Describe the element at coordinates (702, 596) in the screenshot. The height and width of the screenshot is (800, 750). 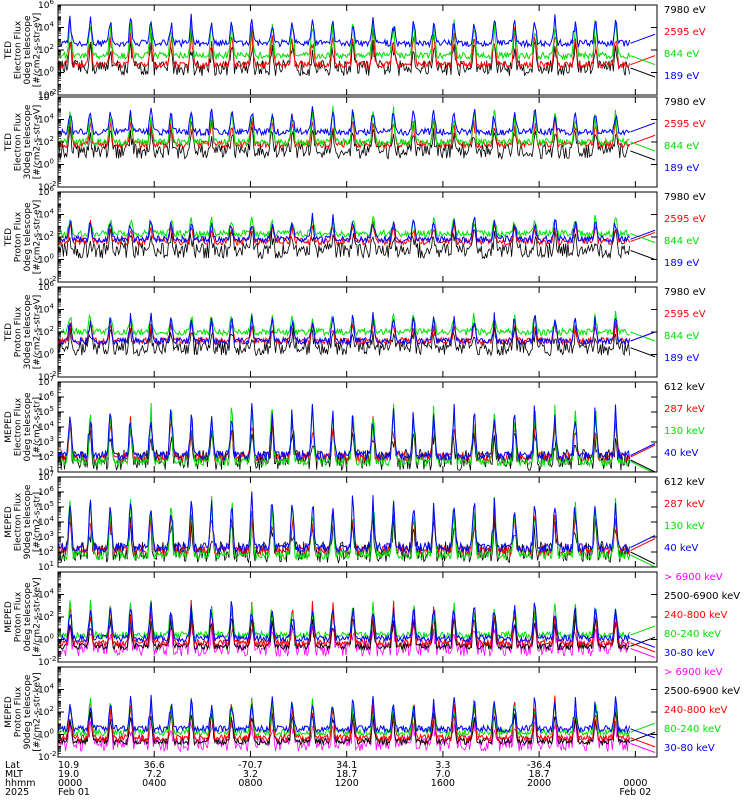
I see `legend-entry: 2500-6900 keV` at that location.